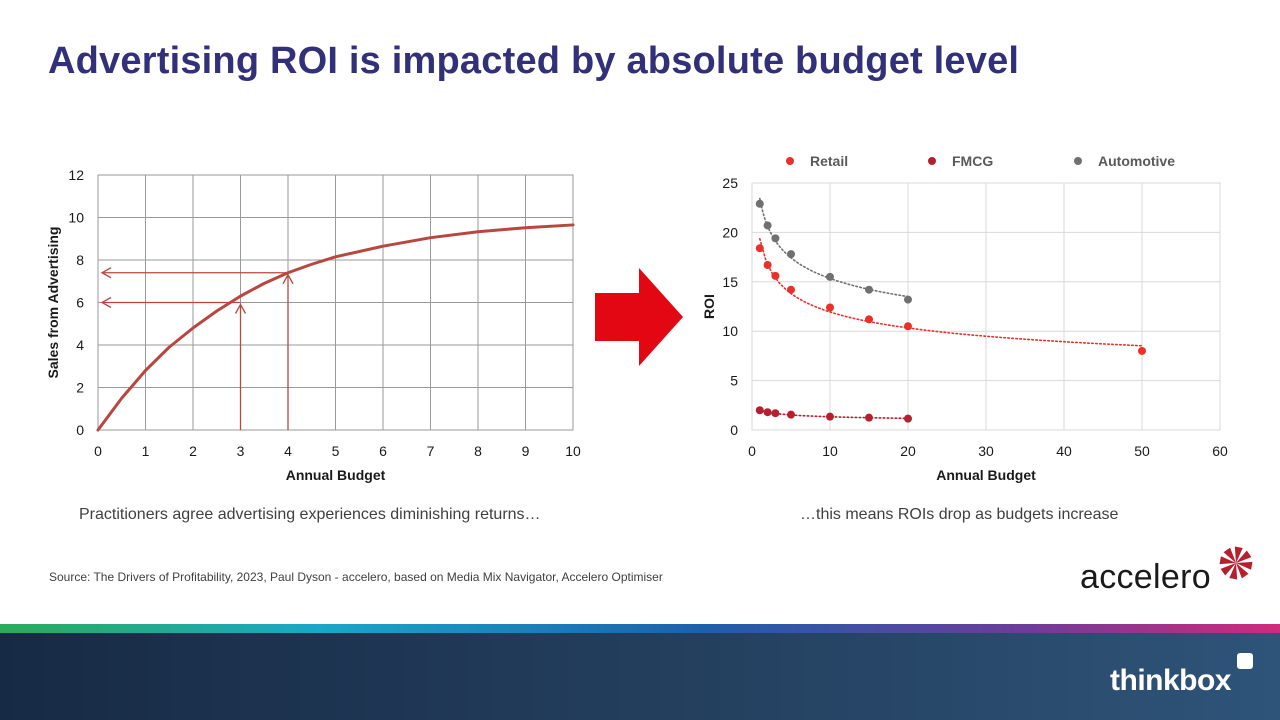  Describe the element at coordinates (76, 218) in the screenshot. I see `chart1-y-tick-label: 10` at that location.